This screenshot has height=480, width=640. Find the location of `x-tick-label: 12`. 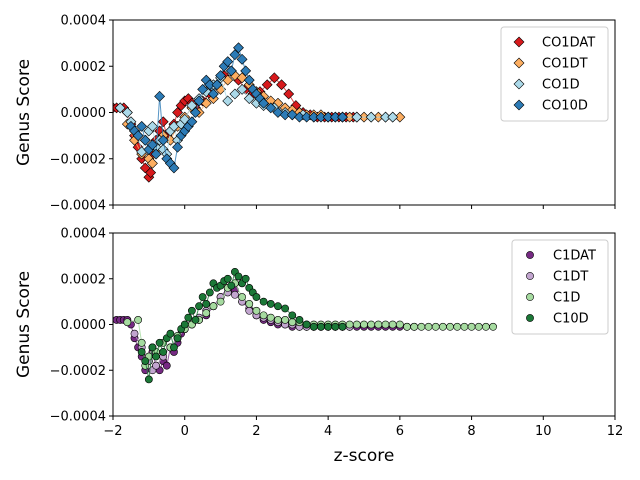

x-tick-label: 12 is located at coordinates (615, 431).